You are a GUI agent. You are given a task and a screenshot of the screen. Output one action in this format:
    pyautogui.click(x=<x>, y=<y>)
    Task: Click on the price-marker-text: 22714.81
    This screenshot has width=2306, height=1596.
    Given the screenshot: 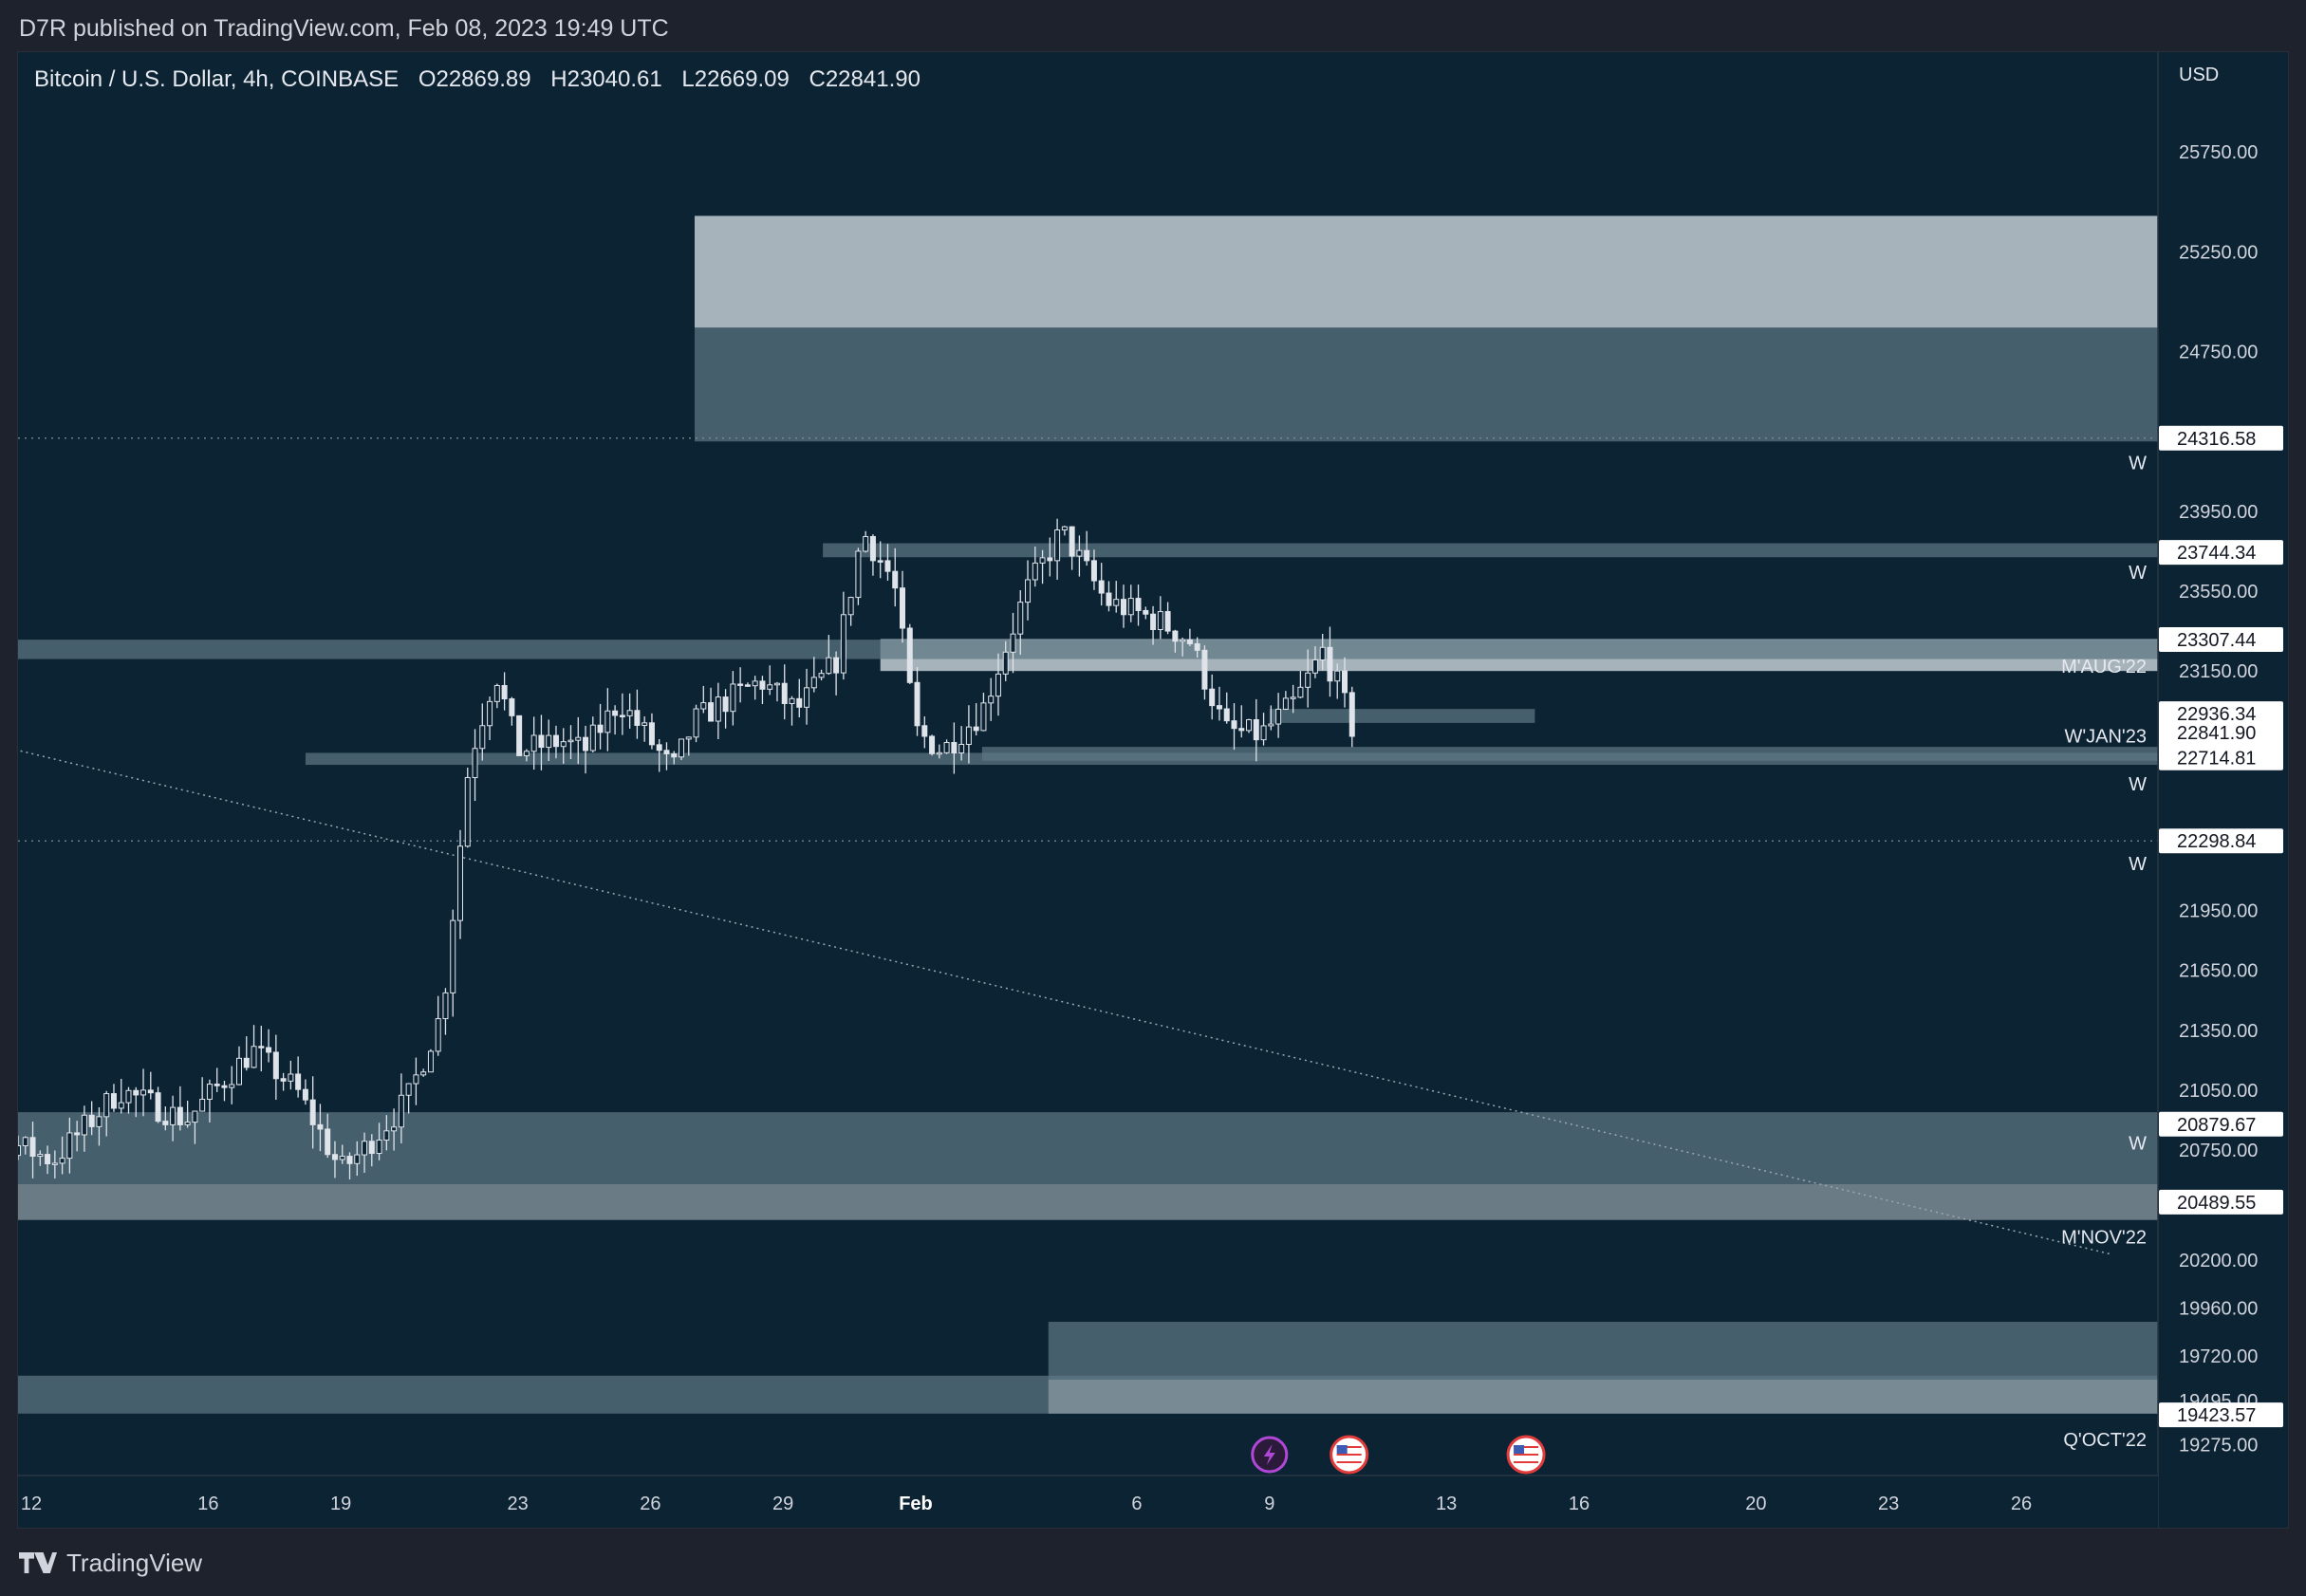 What is the action you would take?
    pyautogui.click(x=2216, y=759)
    